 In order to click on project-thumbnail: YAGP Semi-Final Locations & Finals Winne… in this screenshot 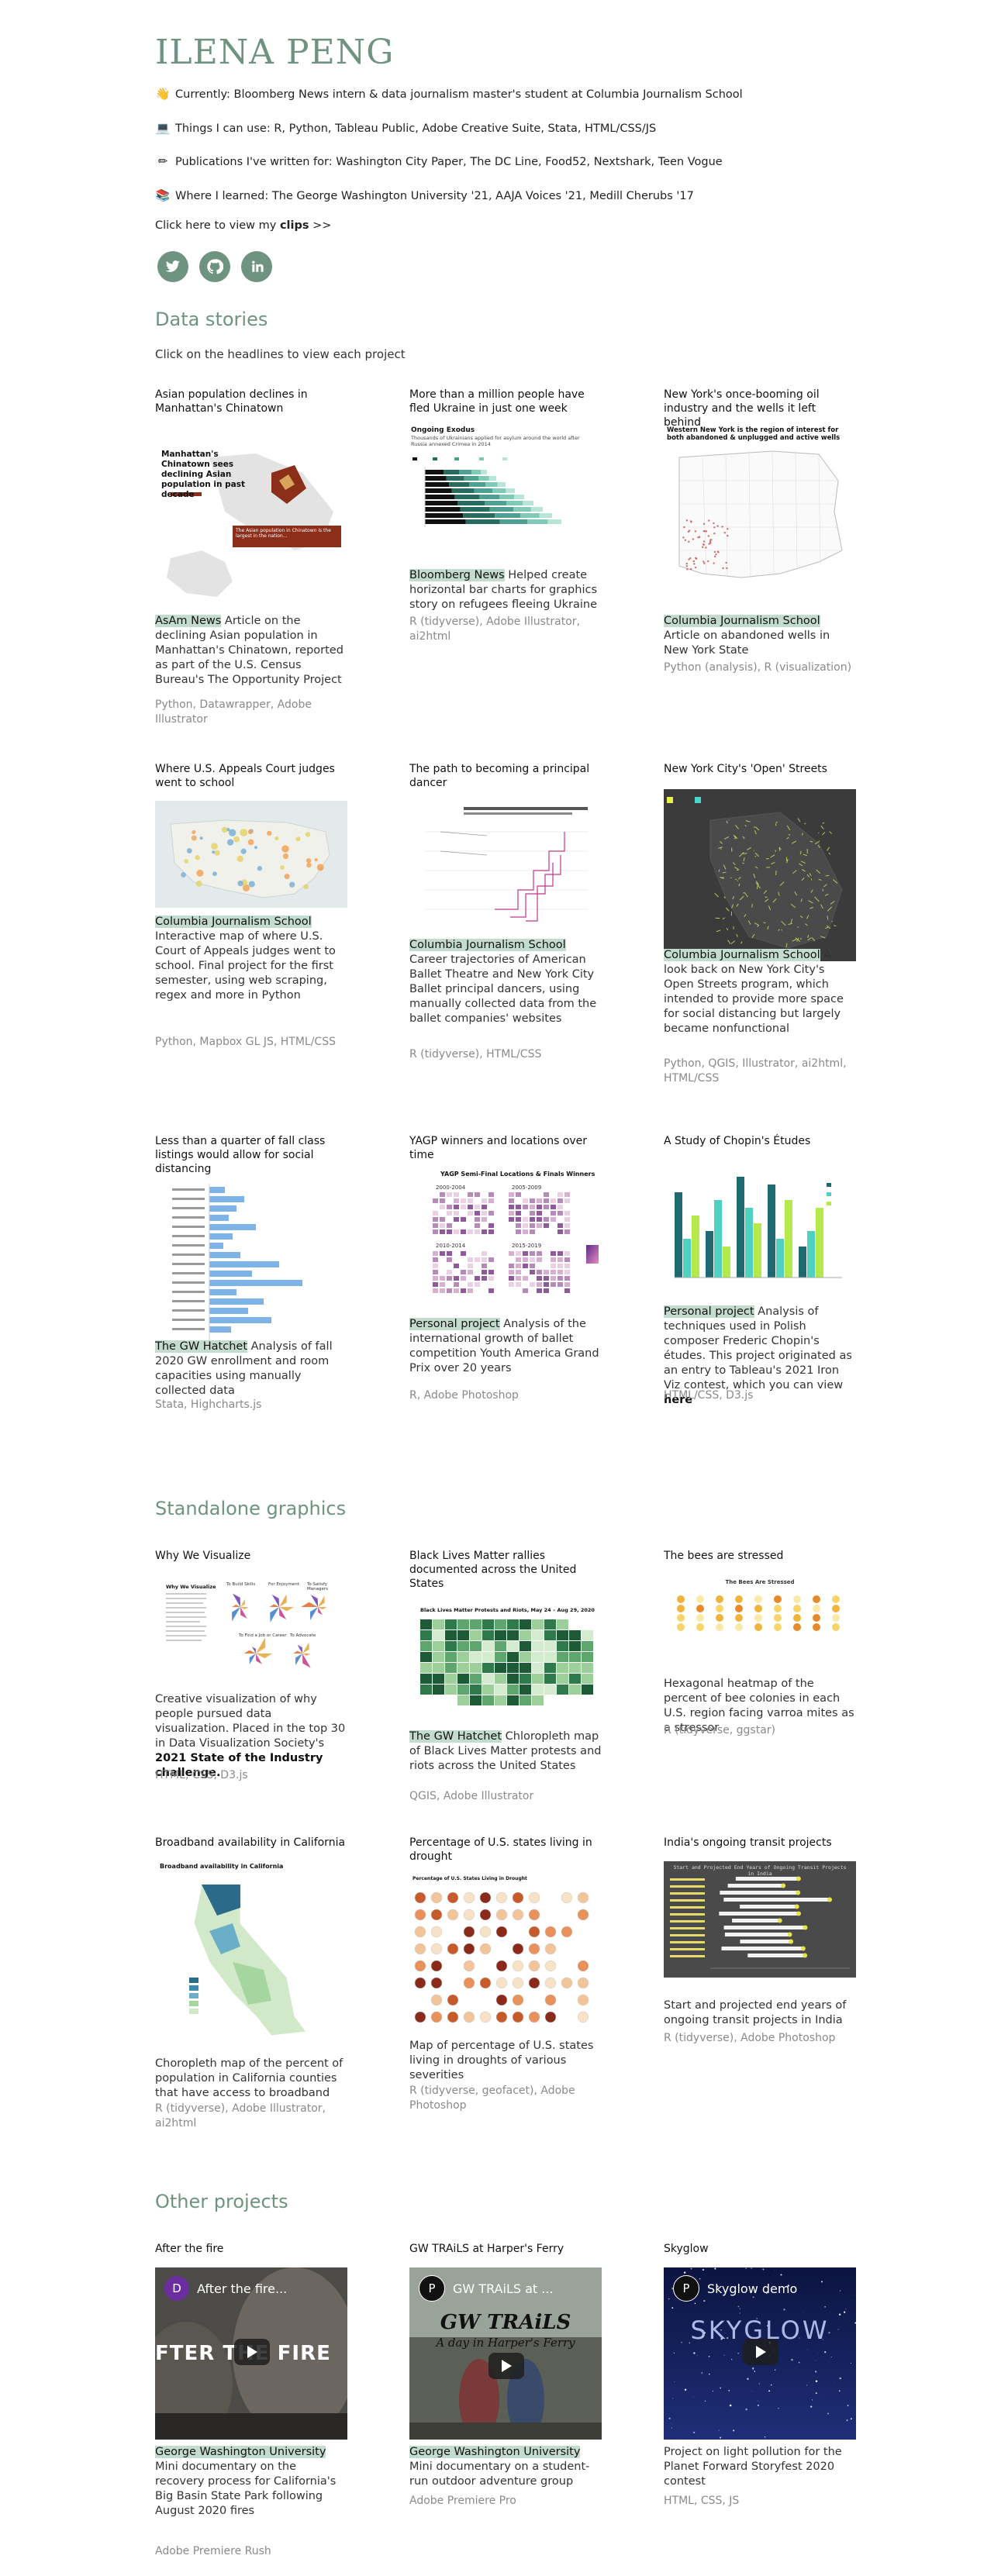, I will do `click(505, 1237)`.